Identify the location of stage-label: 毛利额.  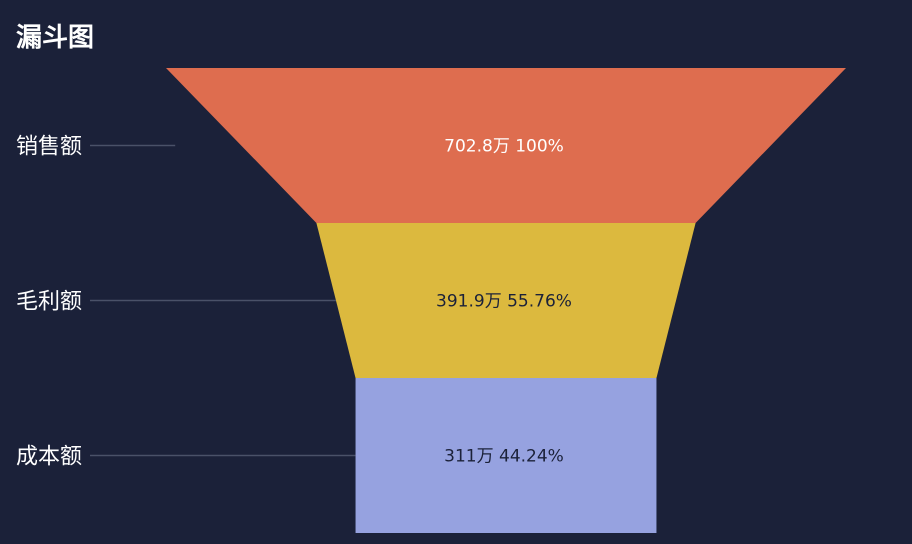
(49, 302).